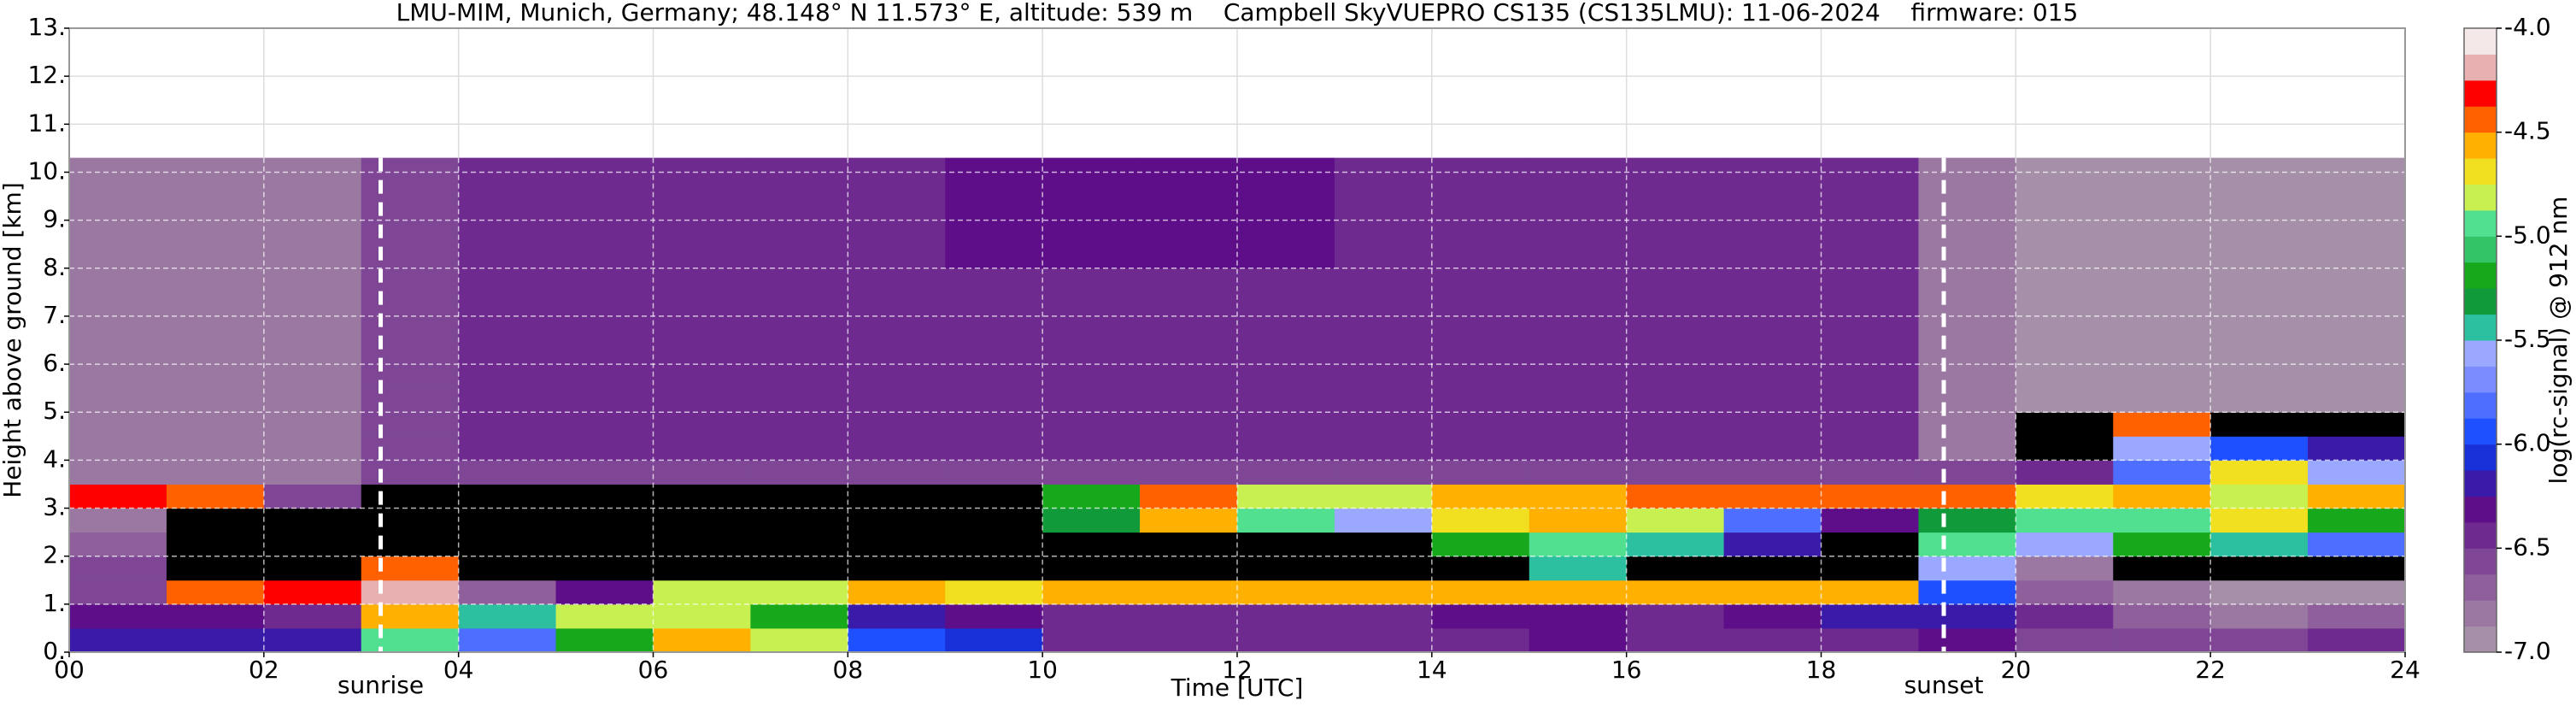 This screenshot has height=706, width=2576. I want to click on x-tick-label: 24, so click(2405, 670).